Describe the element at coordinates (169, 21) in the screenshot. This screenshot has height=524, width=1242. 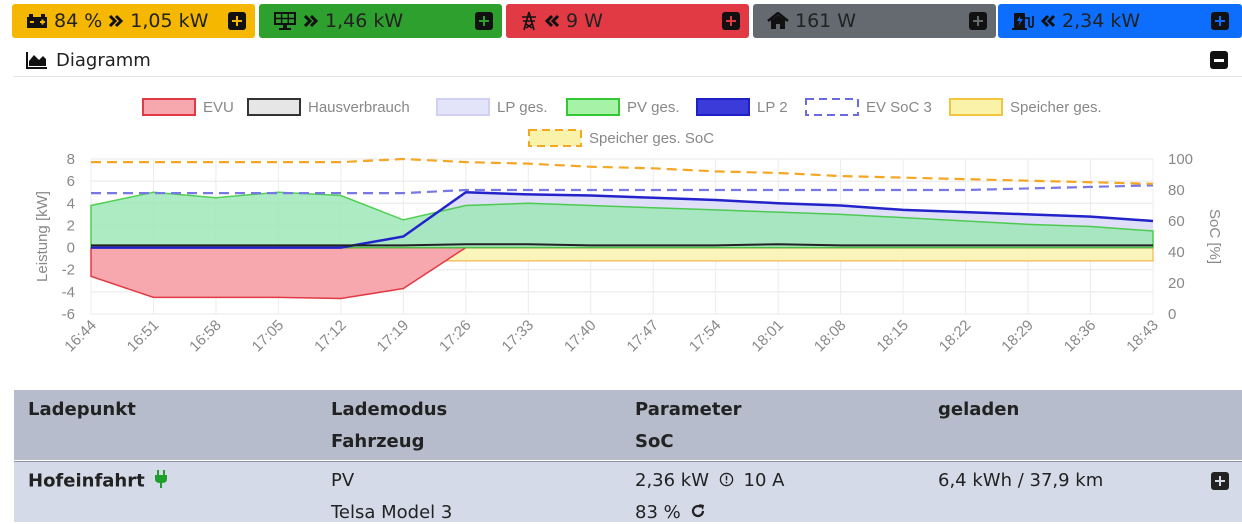
I see `battery-power: 1,05 kW` at that location.